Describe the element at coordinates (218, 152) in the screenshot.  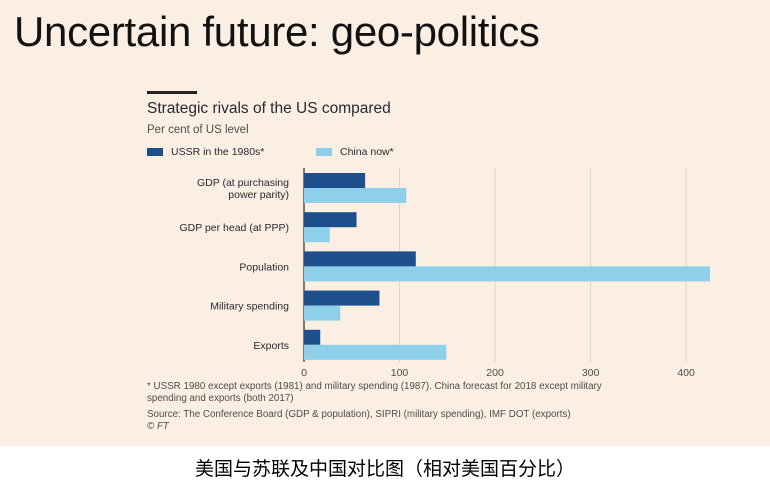
I see `legend-label-ussr: USSR in the 1980s*` at that location.